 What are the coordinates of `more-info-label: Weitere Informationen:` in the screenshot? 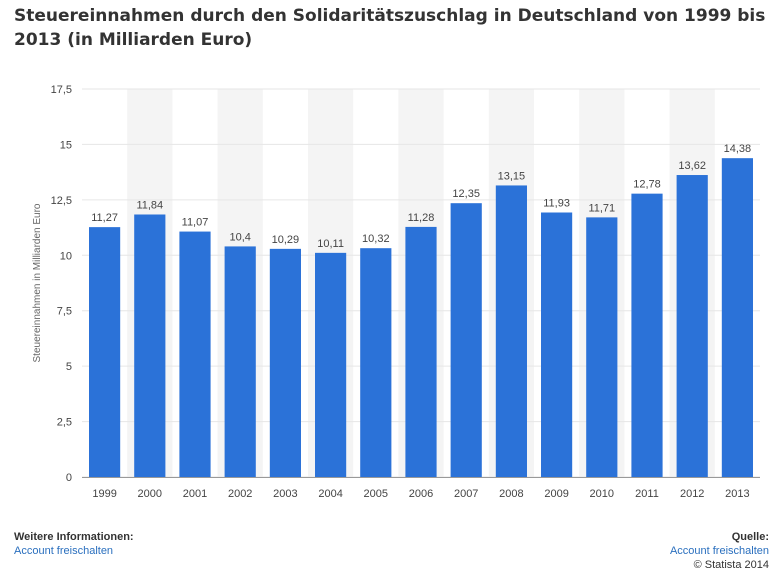 It's located at (74, 537).